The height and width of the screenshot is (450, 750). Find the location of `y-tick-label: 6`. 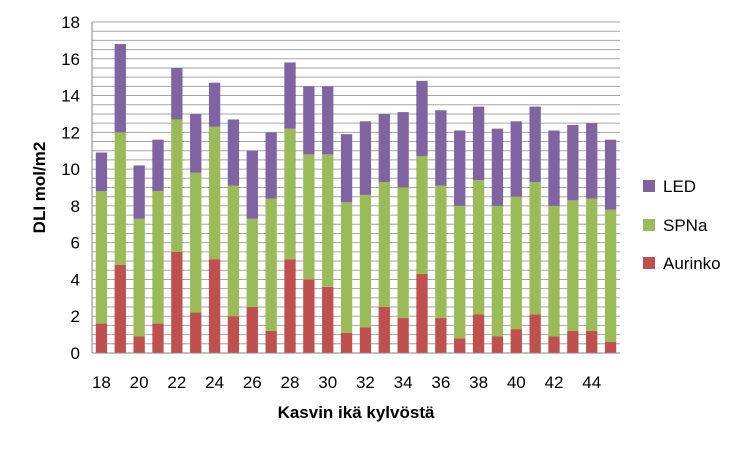

y-tick-label: 6 is located at coordinates (75, 243).